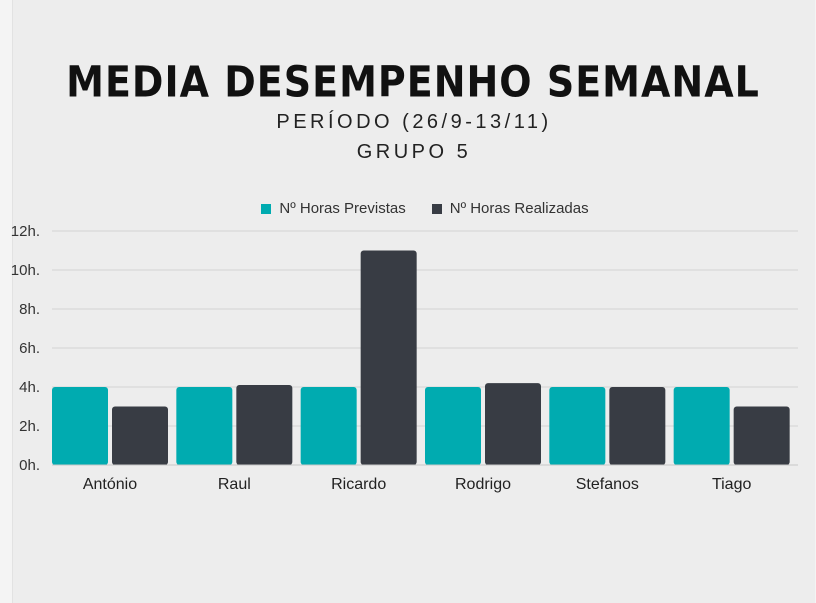 The width and height of the screenshot is (816, 603). I want to click on legend-label-previstas: Nº Horas Previstas, so click(342, 208).